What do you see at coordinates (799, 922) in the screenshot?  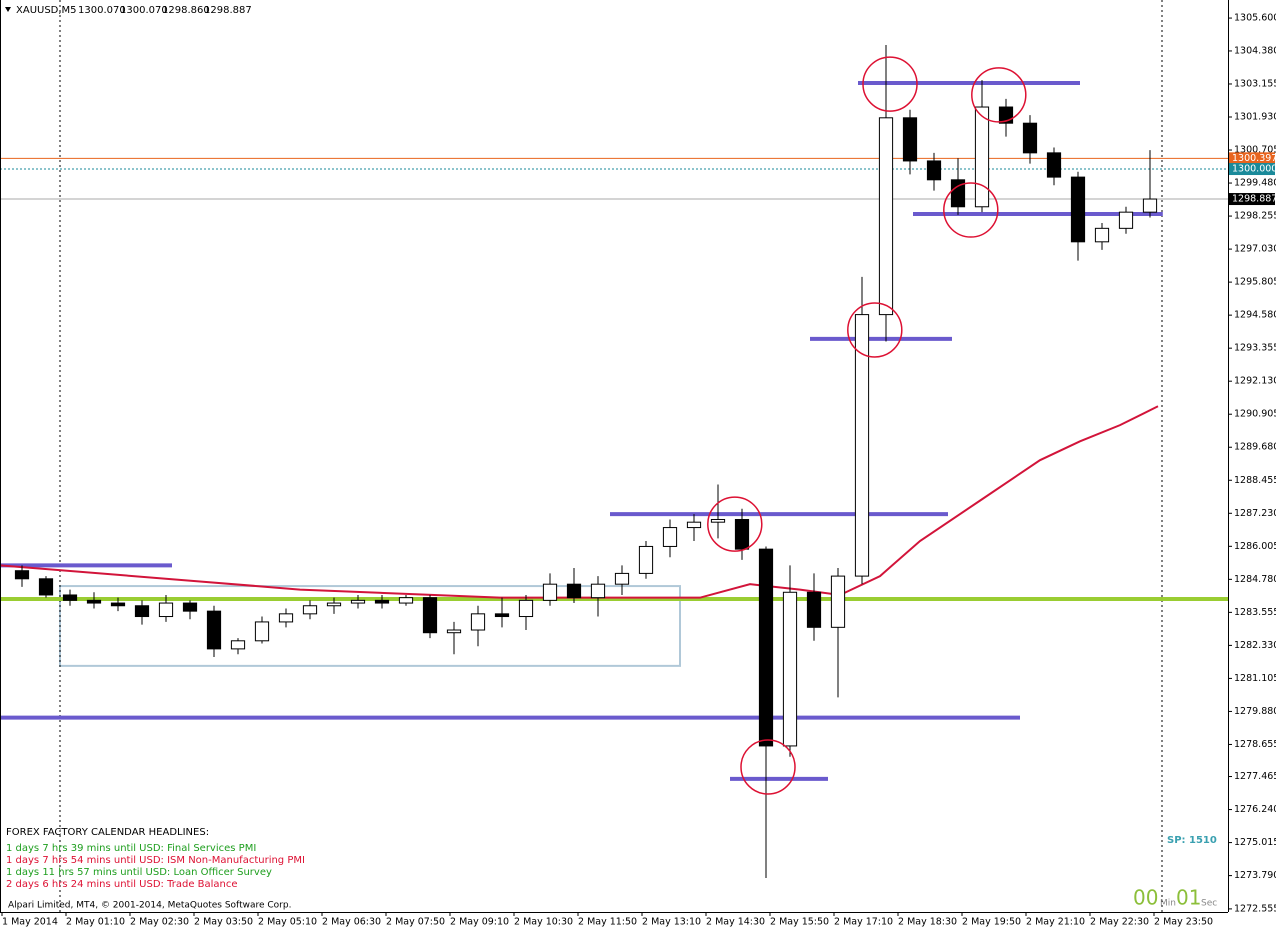 I see `x-tick-label: 2 May 15:50` at bounding box center [799, 922].